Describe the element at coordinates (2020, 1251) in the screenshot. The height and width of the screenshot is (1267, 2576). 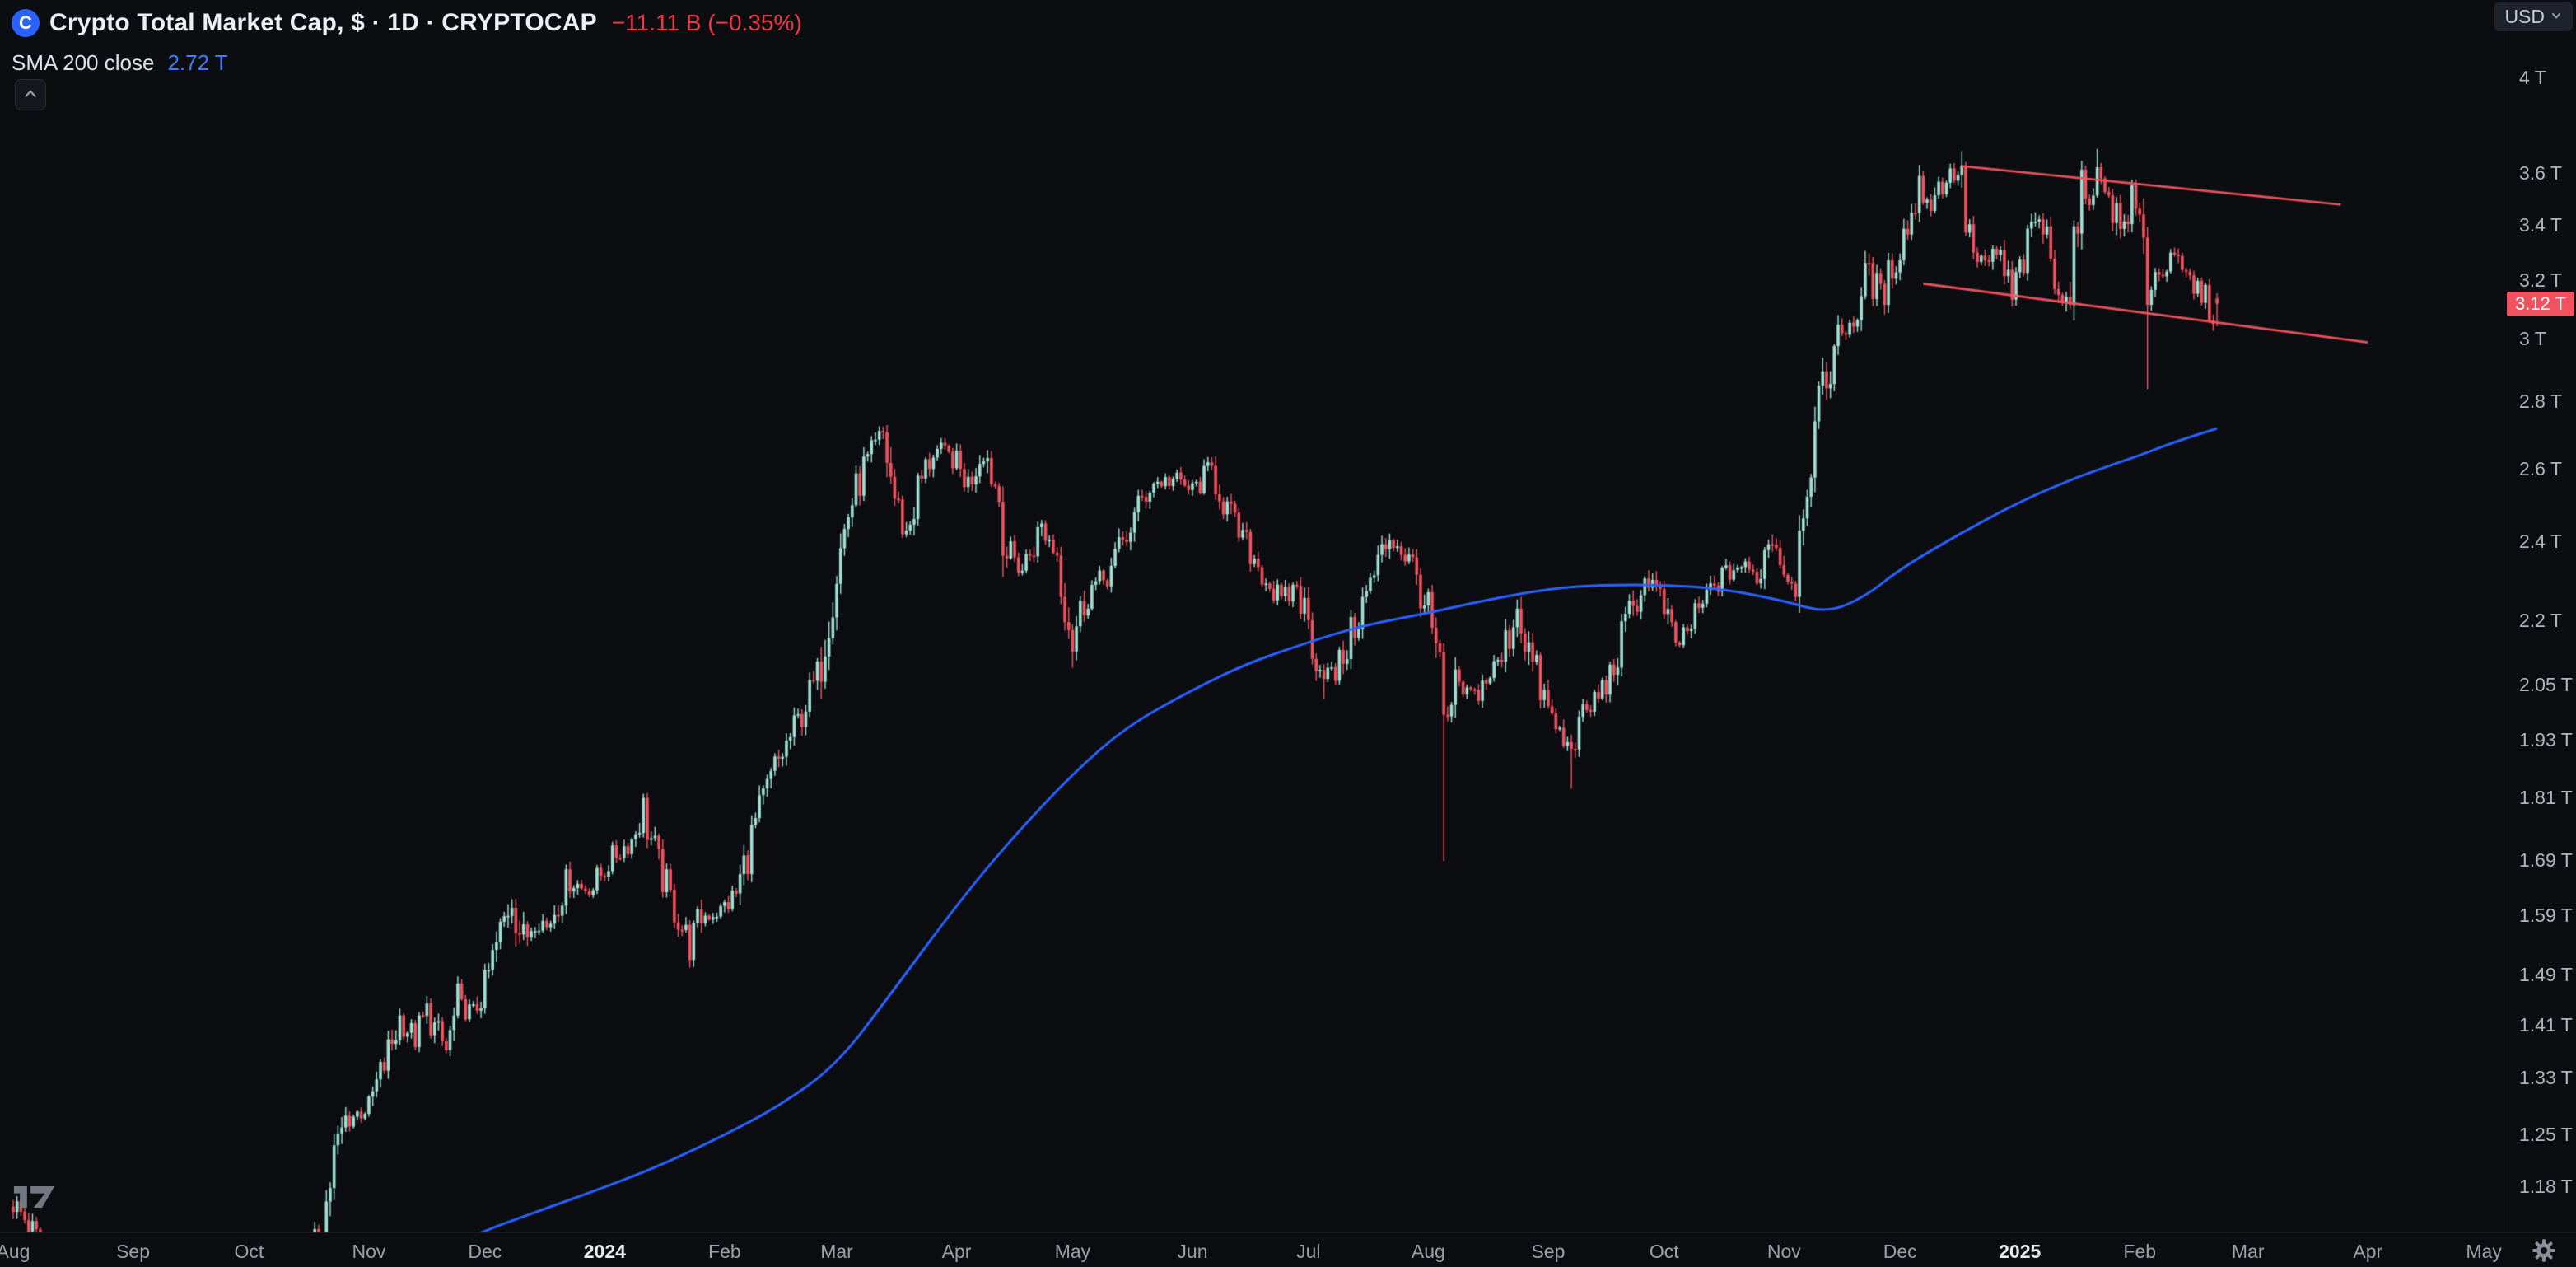
I see `time-axis-year-label: 2025` at that location.